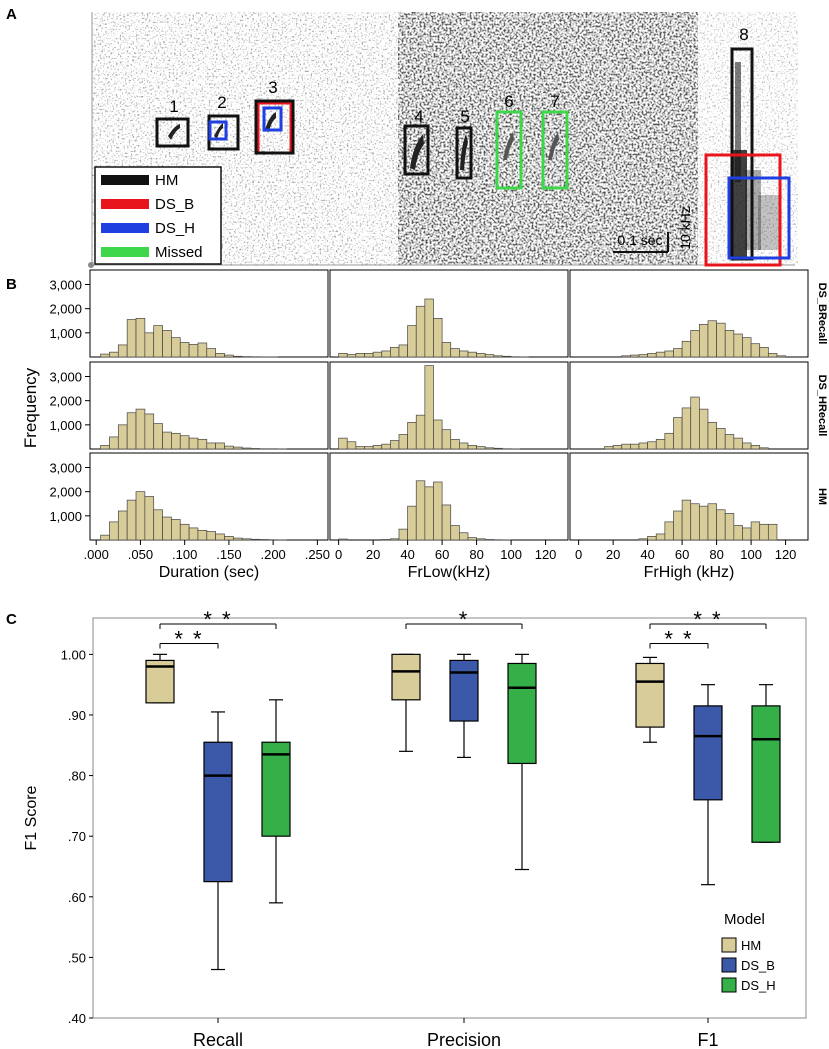 Image resolution: width=829 pixels, height=1049 pixels. Describe the element at coordinates (30, 407) in the screenshot. I see `histogram-y-axis-title: Frequency` at that location.